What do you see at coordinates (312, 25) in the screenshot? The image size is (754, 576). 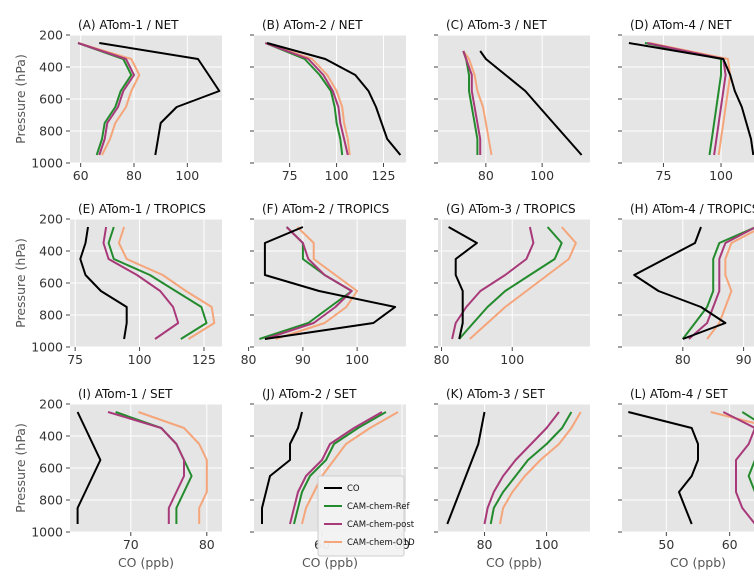 I see `panel-title: (B) ATom-2 / NET` at bounding box center [312, 25].